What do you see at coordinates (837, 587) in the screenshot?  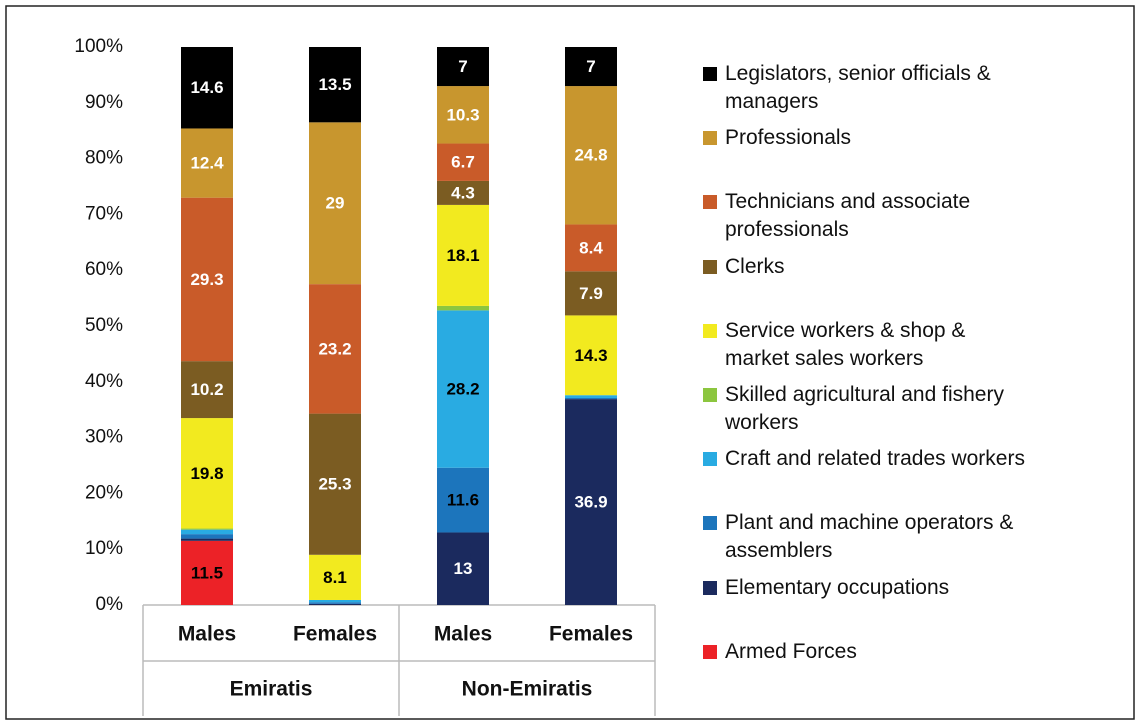 I see `legend-label: Elementary occupations` at bounding box center [837, 587].